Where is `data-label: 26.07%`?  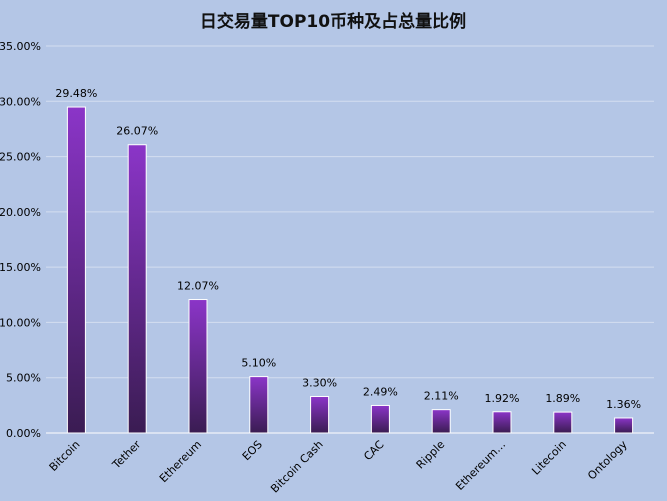
data-label: 26.07% is located at coordinates (137, 131).